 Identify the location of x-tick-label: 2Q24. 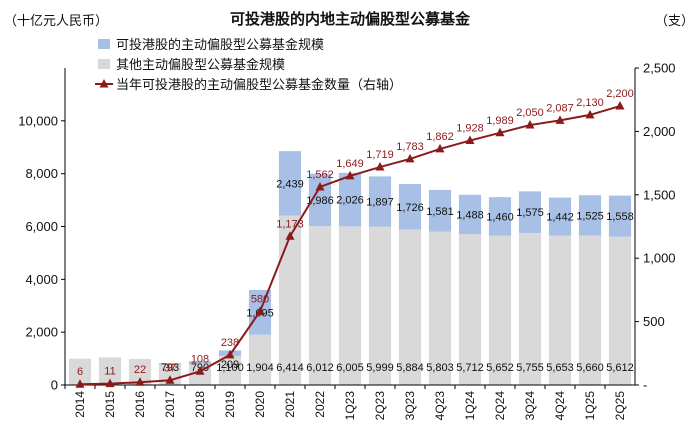
(500, 406).